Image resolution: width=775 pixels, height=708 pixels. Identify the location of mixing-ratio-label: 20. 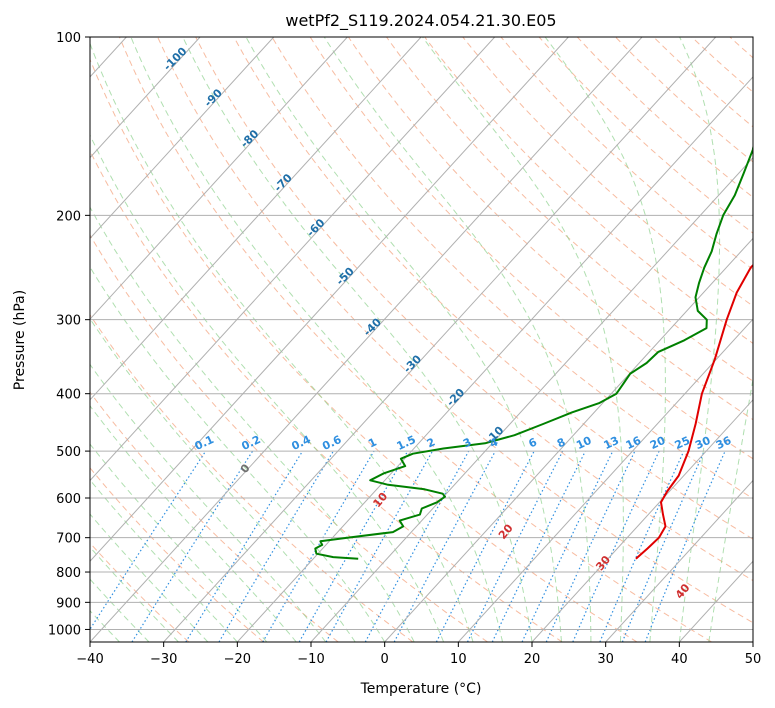
(658, 443).